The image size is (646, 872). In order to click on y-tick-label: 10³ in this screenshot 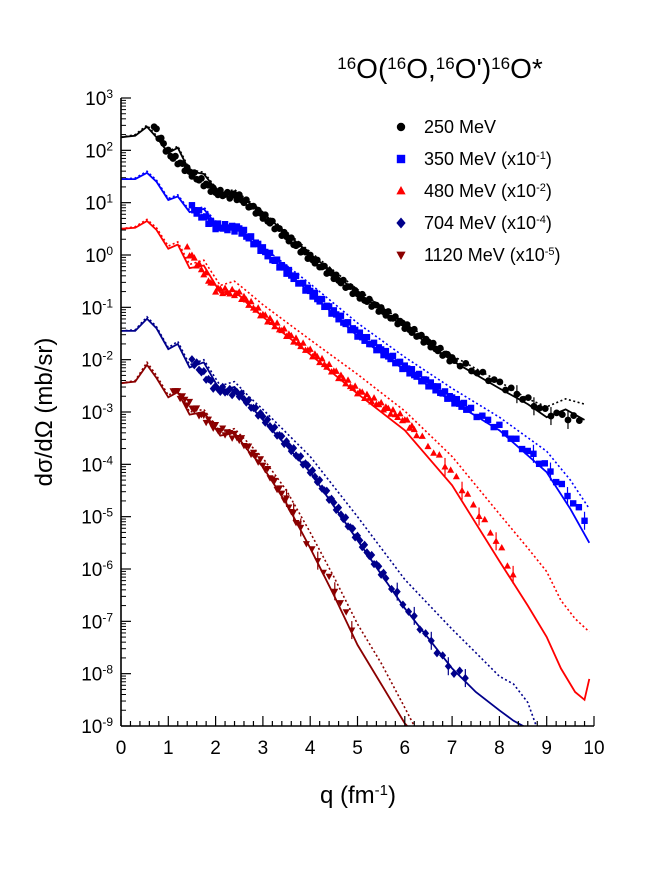, I will do `click(99, 98)`.